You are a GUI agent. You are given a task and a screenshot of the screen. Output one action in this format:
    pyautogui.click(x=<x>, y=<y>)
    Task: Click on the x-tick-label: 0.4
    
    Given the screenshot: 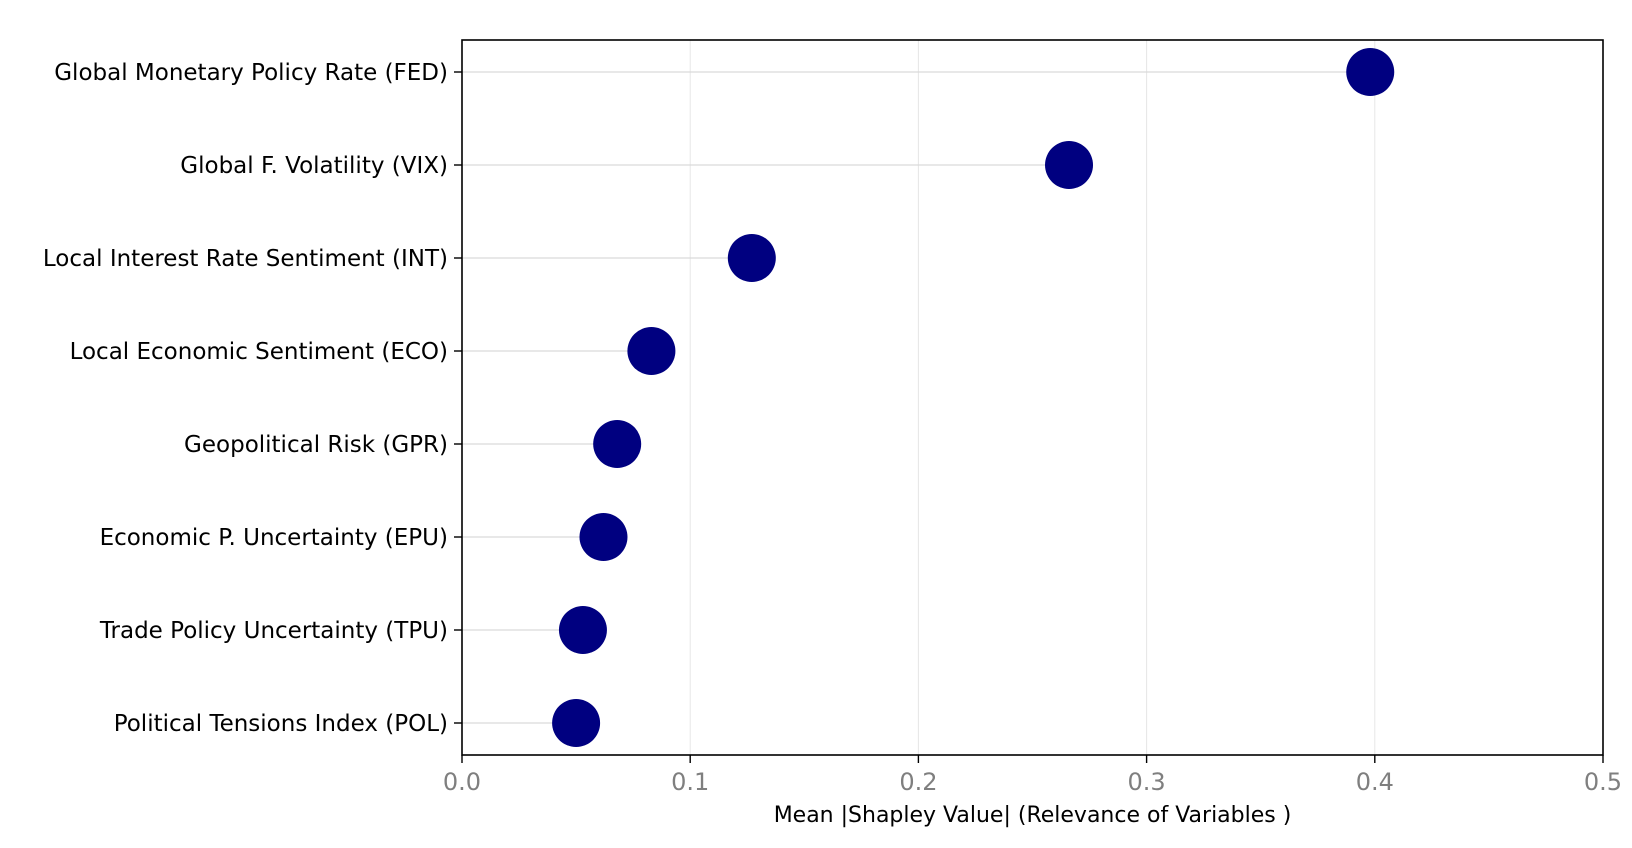 What is the action you would take?
    pyautogui.click(x=1375, y=782)
    